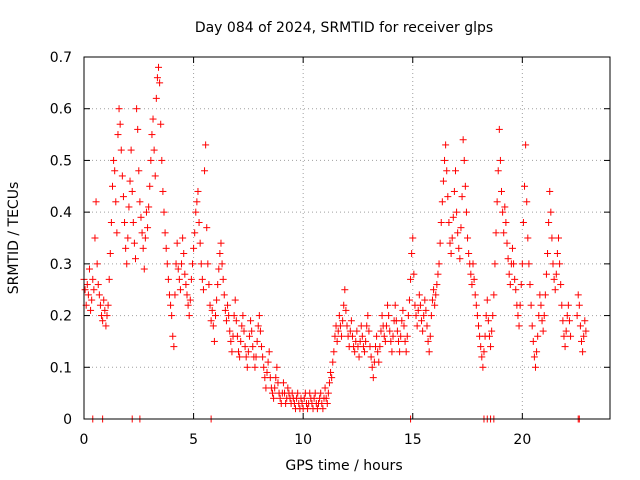  What do you see at coordinates (193, 440) in the screenshot?
I see `x-tick-label: 5` at bounding box center [193, 440].